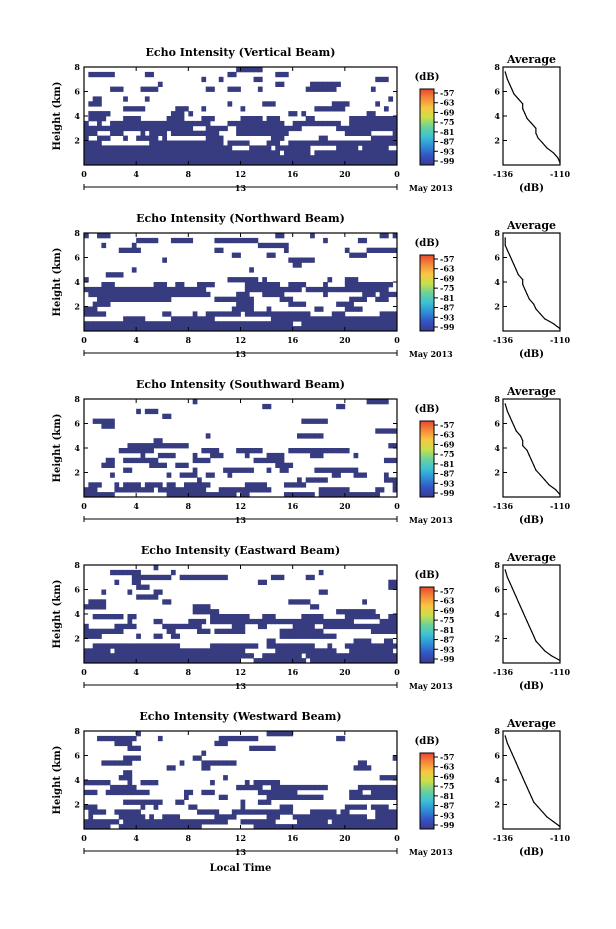  Describe the element at coordinates (447, 483) in the screenshot. I see `colorbar-tick-label: -93` at that location.